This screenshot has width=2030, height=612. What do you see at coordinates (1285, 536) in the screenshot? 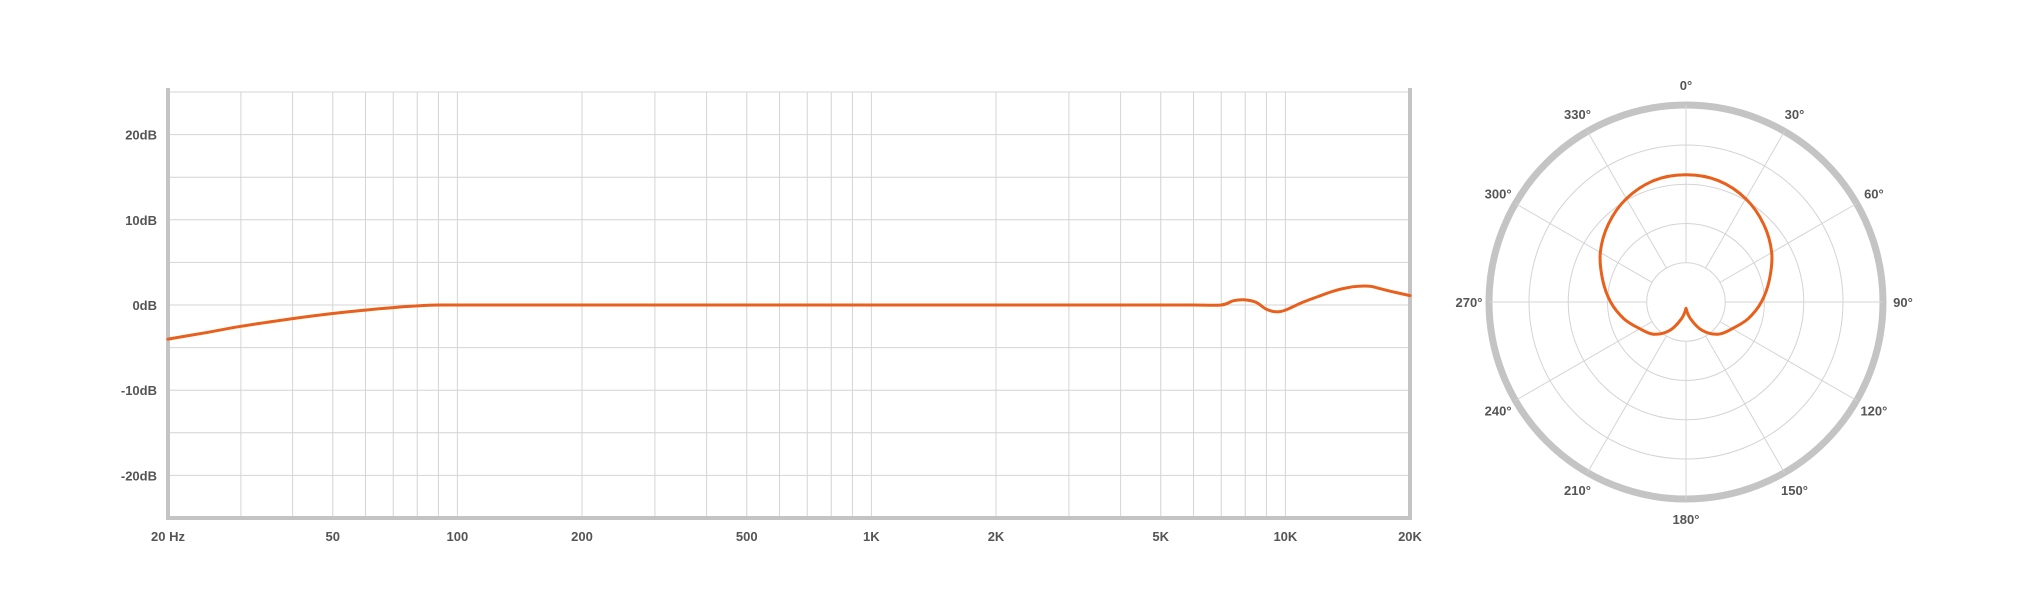
I see `x-tick-label: 10K` at bounding box center [1285, 536].